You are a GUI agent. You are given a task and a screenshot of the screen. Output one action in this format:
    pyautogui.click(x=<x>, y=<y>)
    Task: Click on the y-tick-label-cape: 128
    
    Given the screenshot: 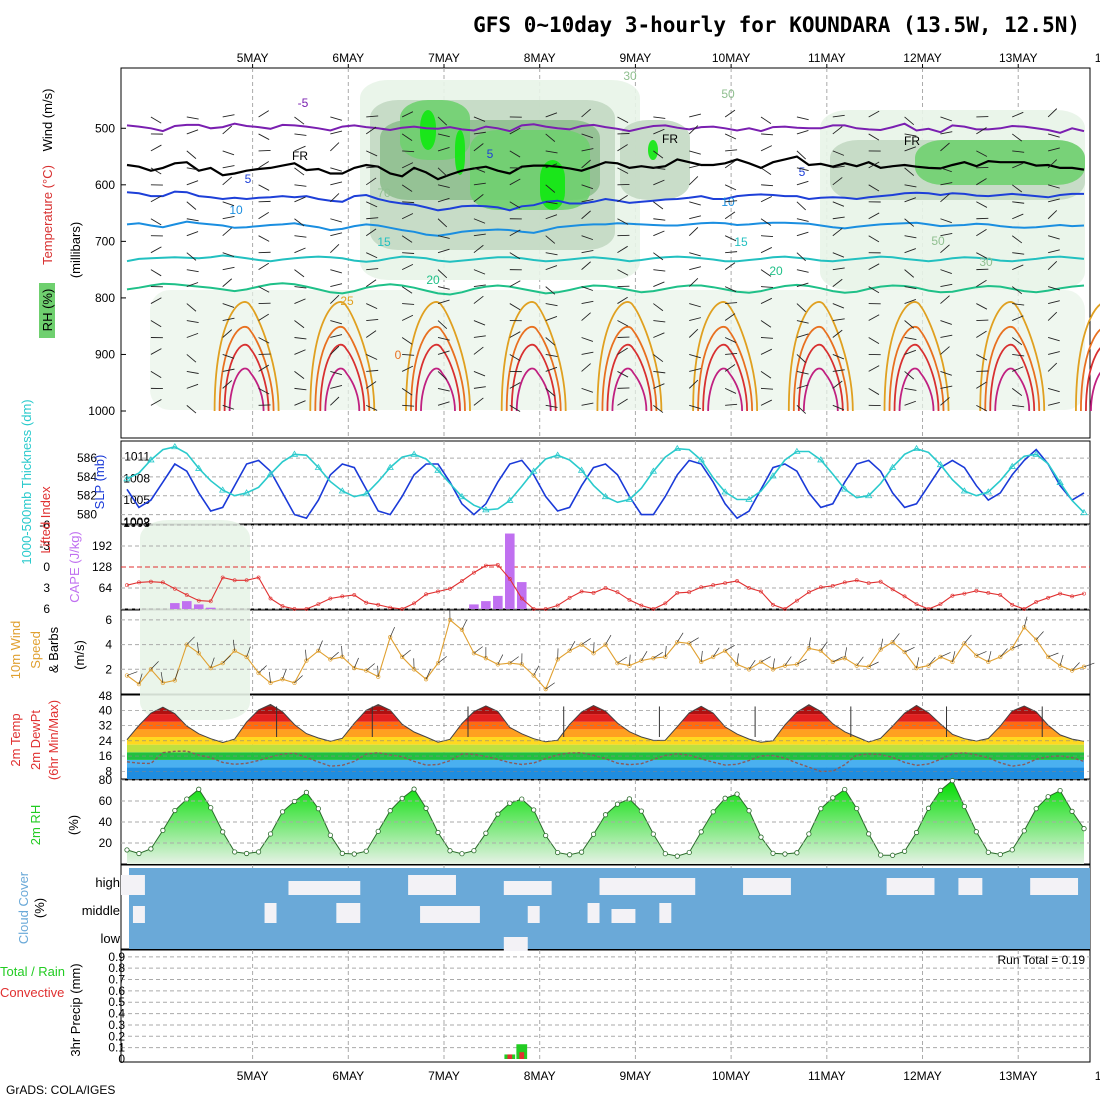 What is the action you would take?
    pyautogui.click(x=102, y=567)
    